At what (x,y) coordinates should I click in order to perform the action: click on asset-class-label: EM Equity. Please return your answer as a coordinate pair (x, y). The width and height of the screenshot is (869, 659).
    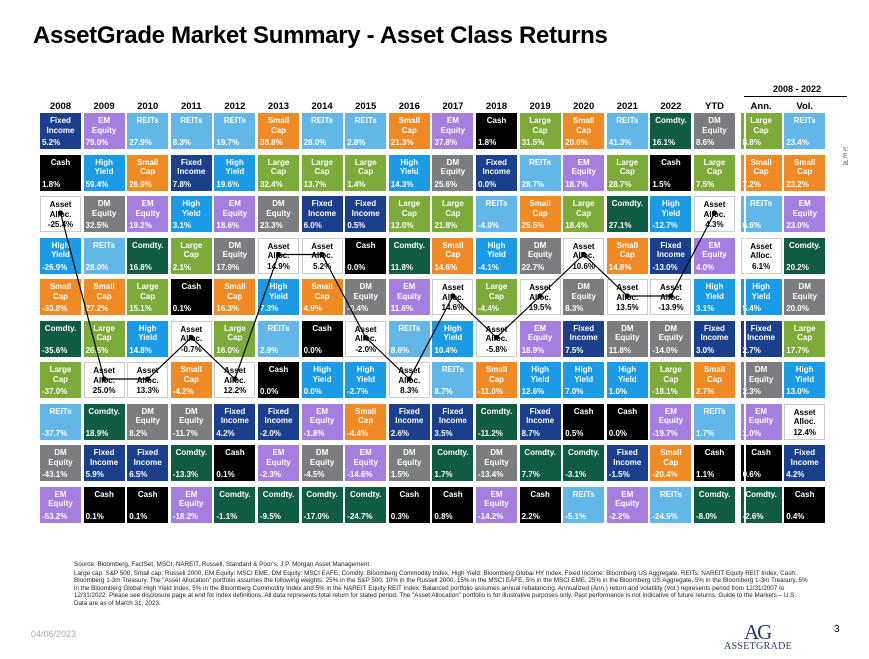
    Looking at the image, I should click on (453, 125).